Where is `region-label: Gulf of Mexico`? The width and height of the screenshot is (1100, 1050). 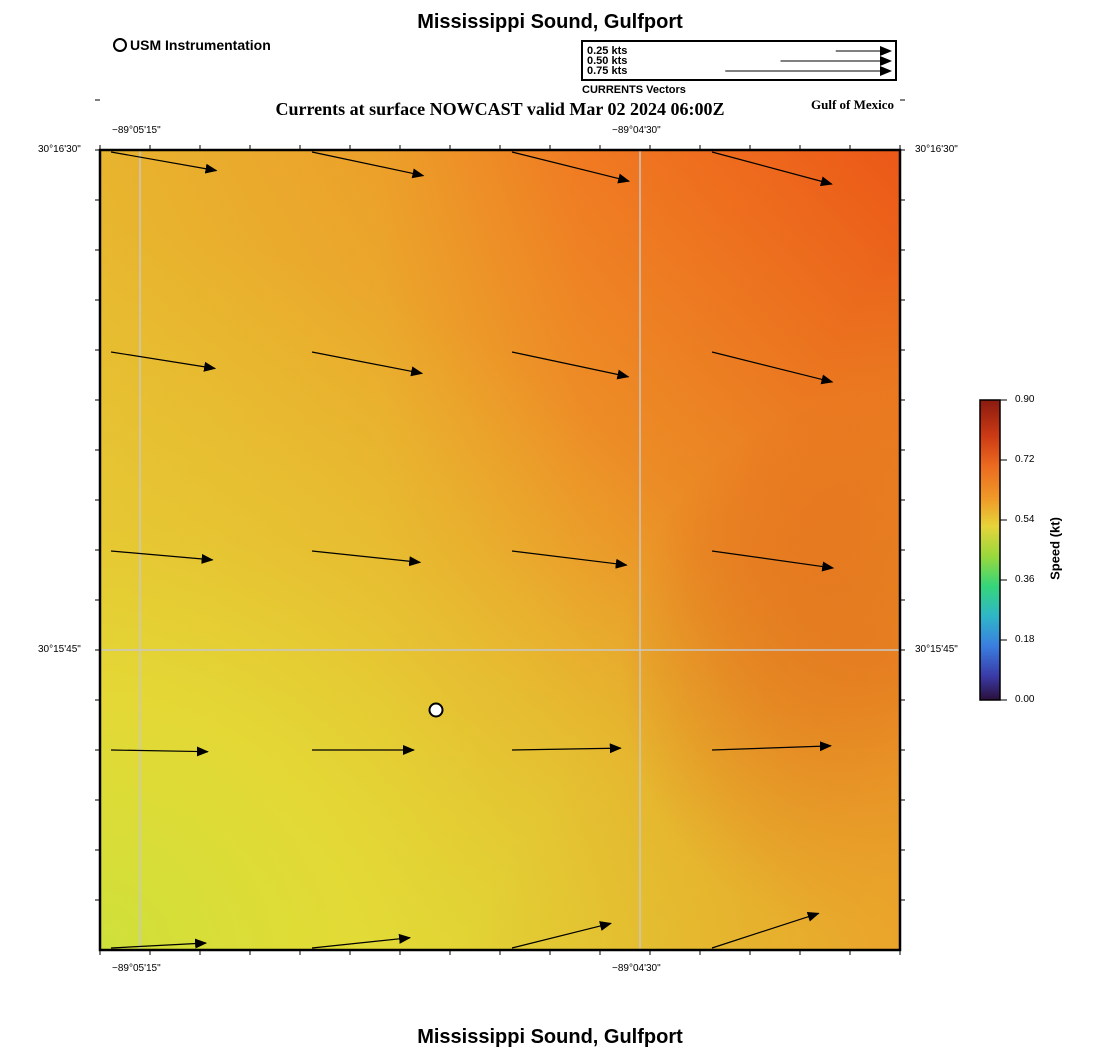
region-label: Gulf of Mexico is located at coordinates (853, 104).